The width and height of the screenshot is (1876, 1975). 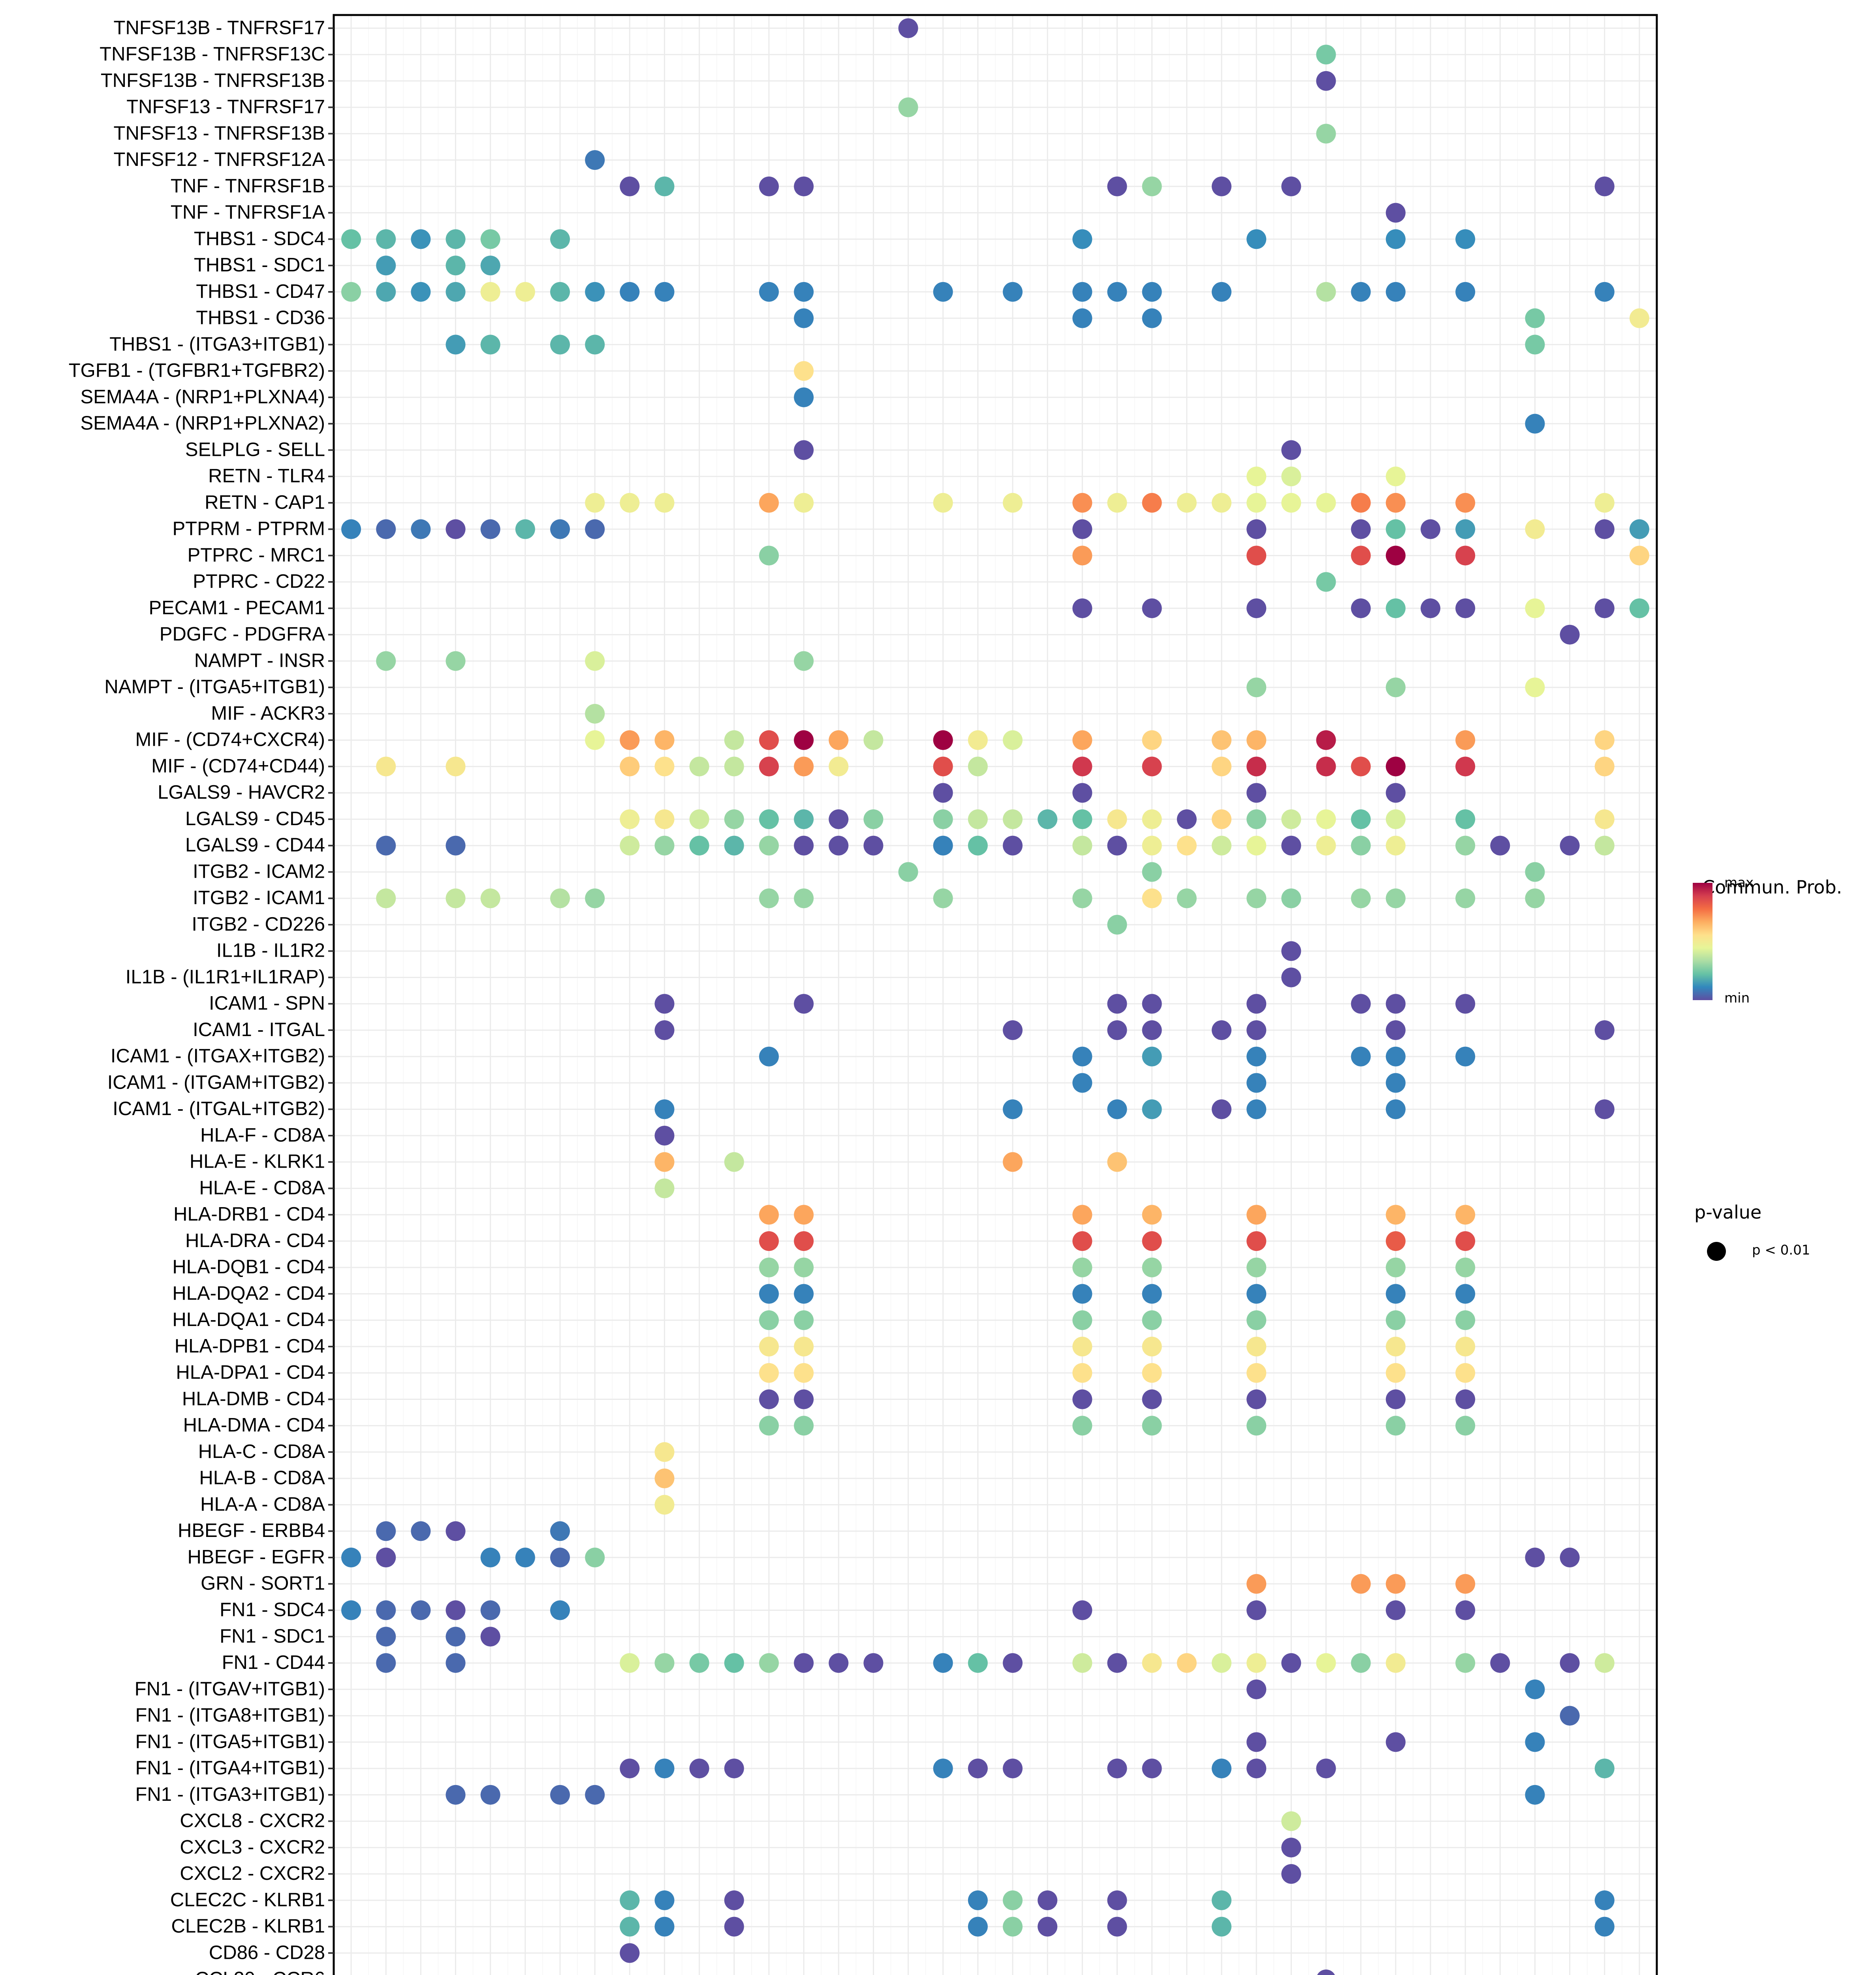 I want to click on y-tick-label: TNFSF13B - TNFRSF17, so click(x=219, y=28).